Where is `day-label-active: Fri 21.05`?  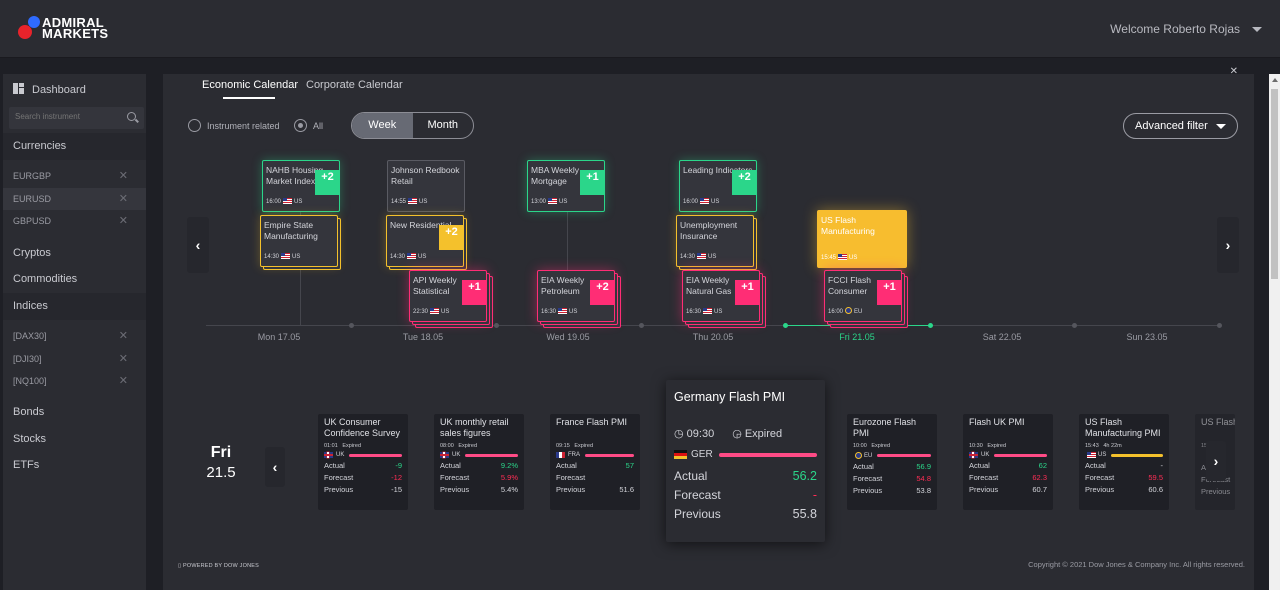 day-label-active: Fri 21.05 is located at coordinates (857, 337).